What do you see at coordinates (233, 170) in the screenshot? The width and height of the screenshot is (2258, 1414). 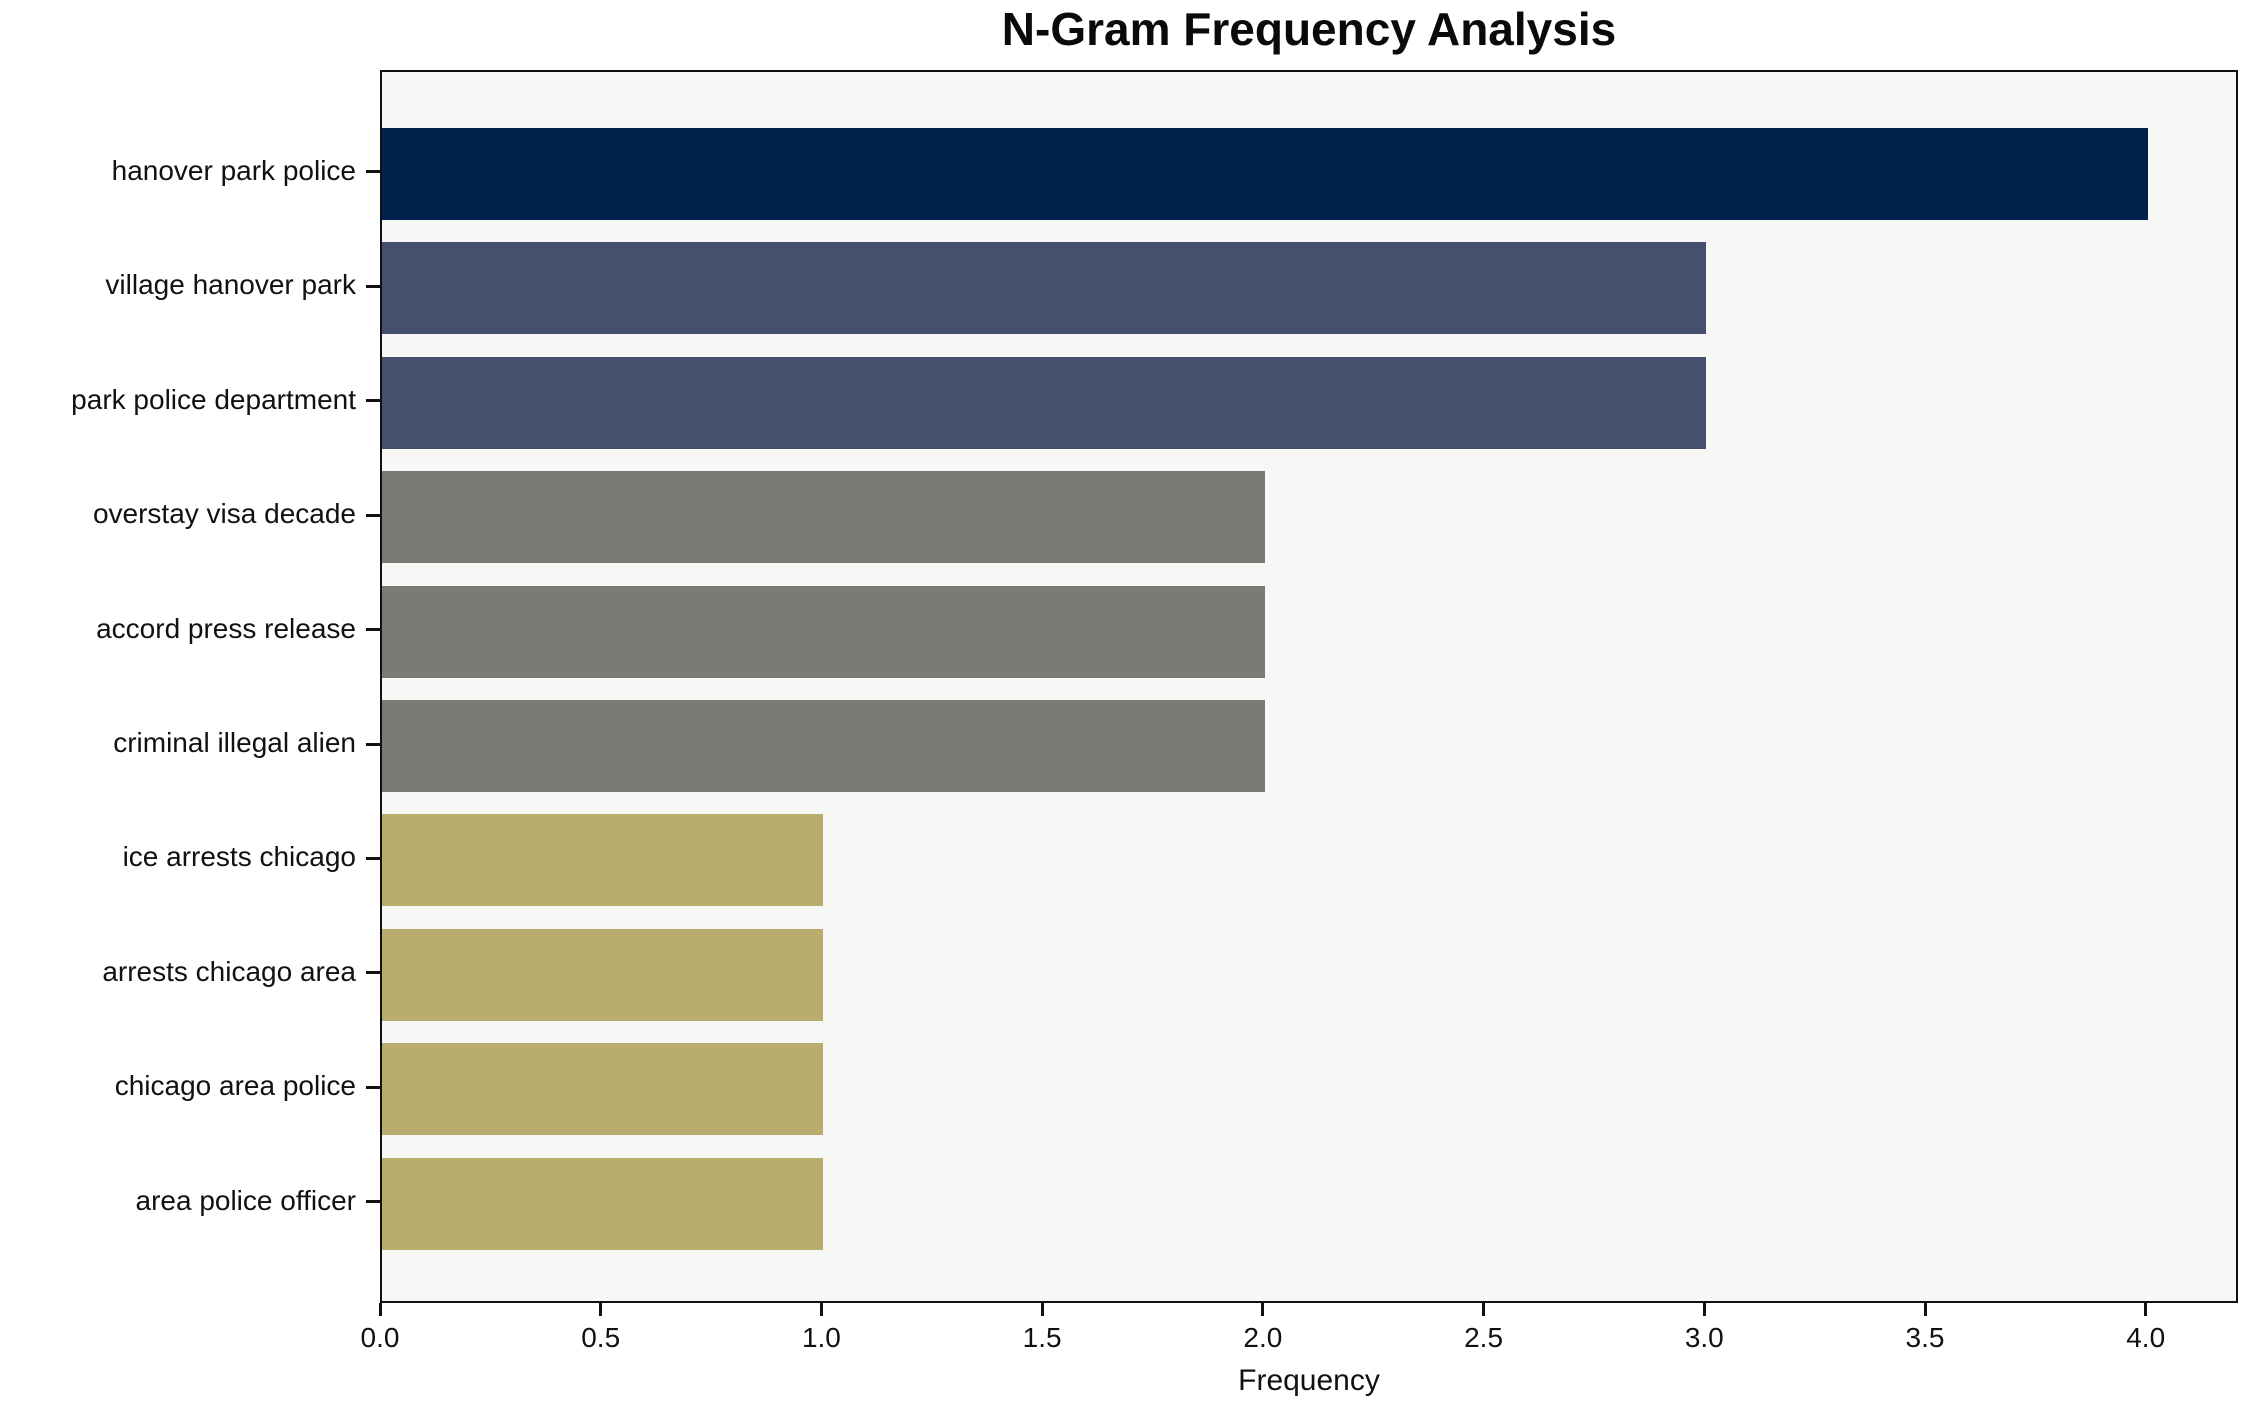 I see `y-tick-label: hanover park police` at bounding box center [233, 170].